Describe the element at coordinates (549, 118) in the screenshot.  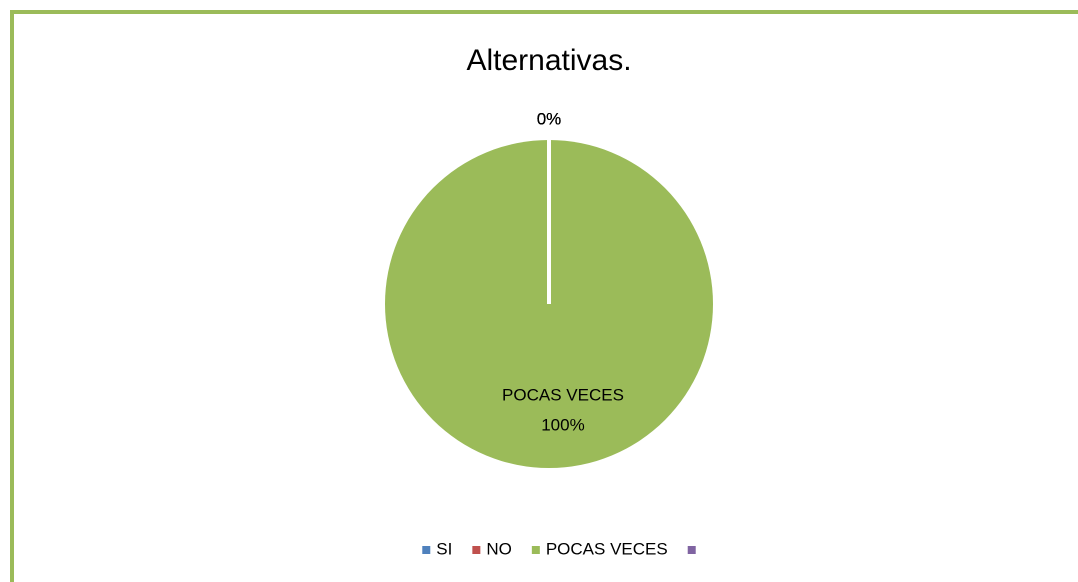
I see `data-label: 0%` at that location.